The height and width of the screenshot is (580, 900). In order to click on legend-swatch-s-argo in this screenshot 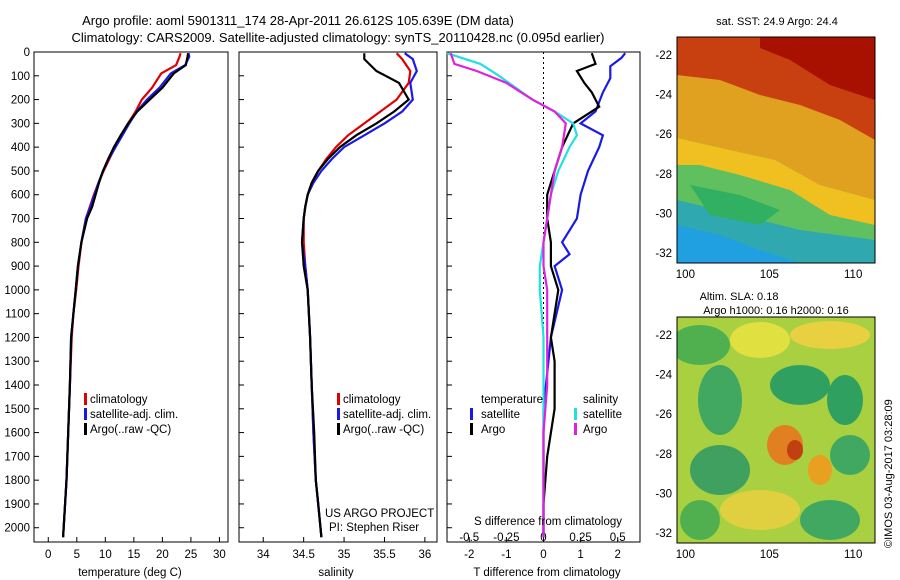, I will do `click(575, 429)`.